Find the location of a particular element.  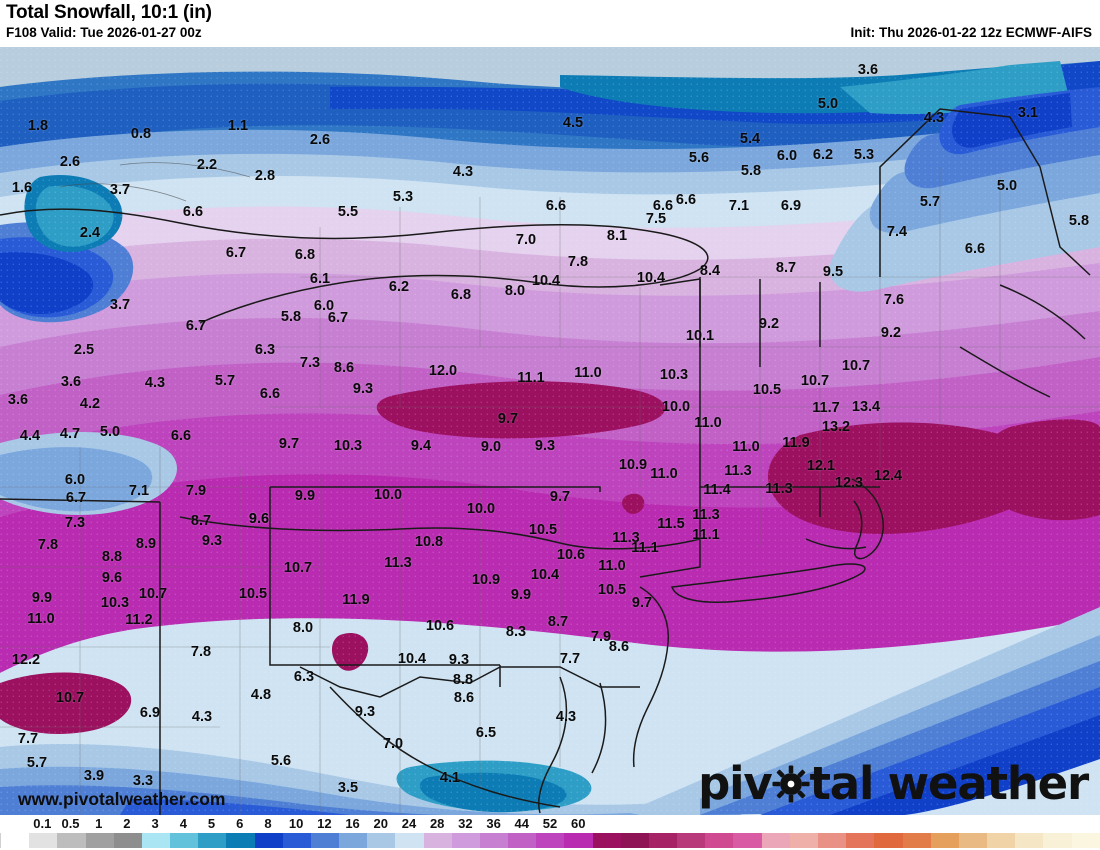

snowfall-value-label: 5.0 is located at coordinates (828, 103).